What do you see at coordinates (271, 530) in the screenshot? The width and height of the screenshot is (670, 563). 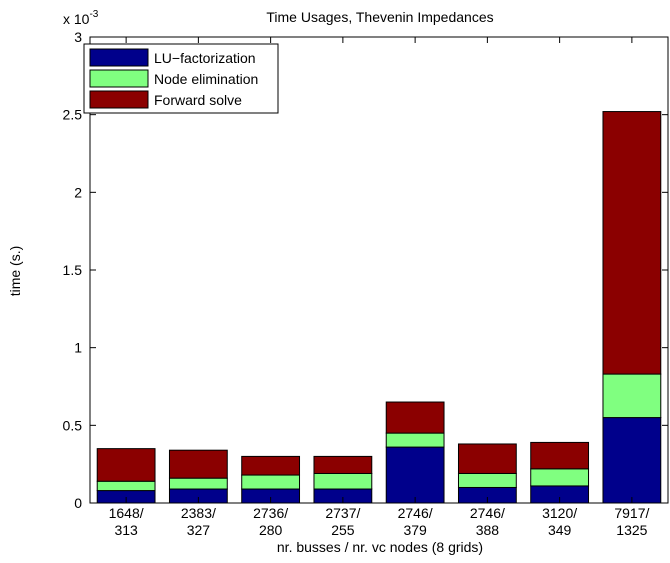 I see `x-tick-label: 280` at bounding box center [271, 530].